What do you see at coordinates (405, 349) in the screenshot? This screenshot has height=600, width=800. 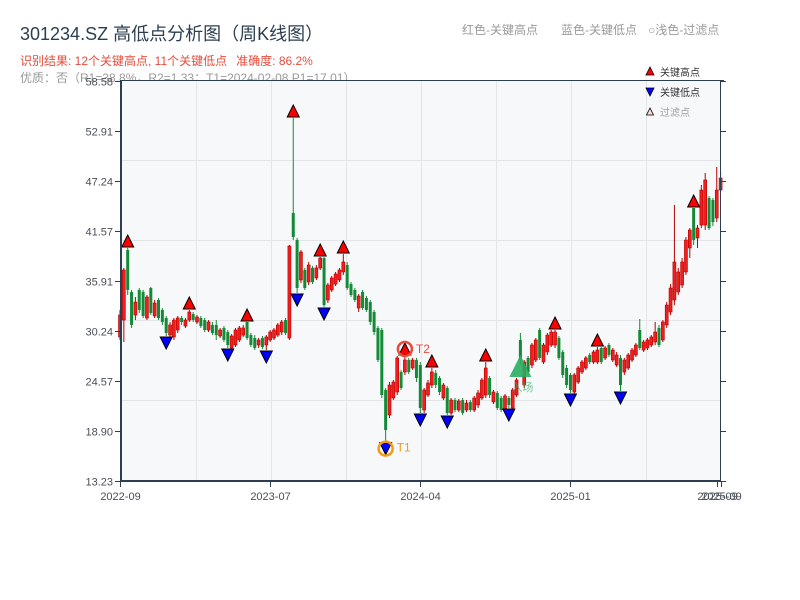 I see `t2-ring-icon` at bounding box center [405, 349].